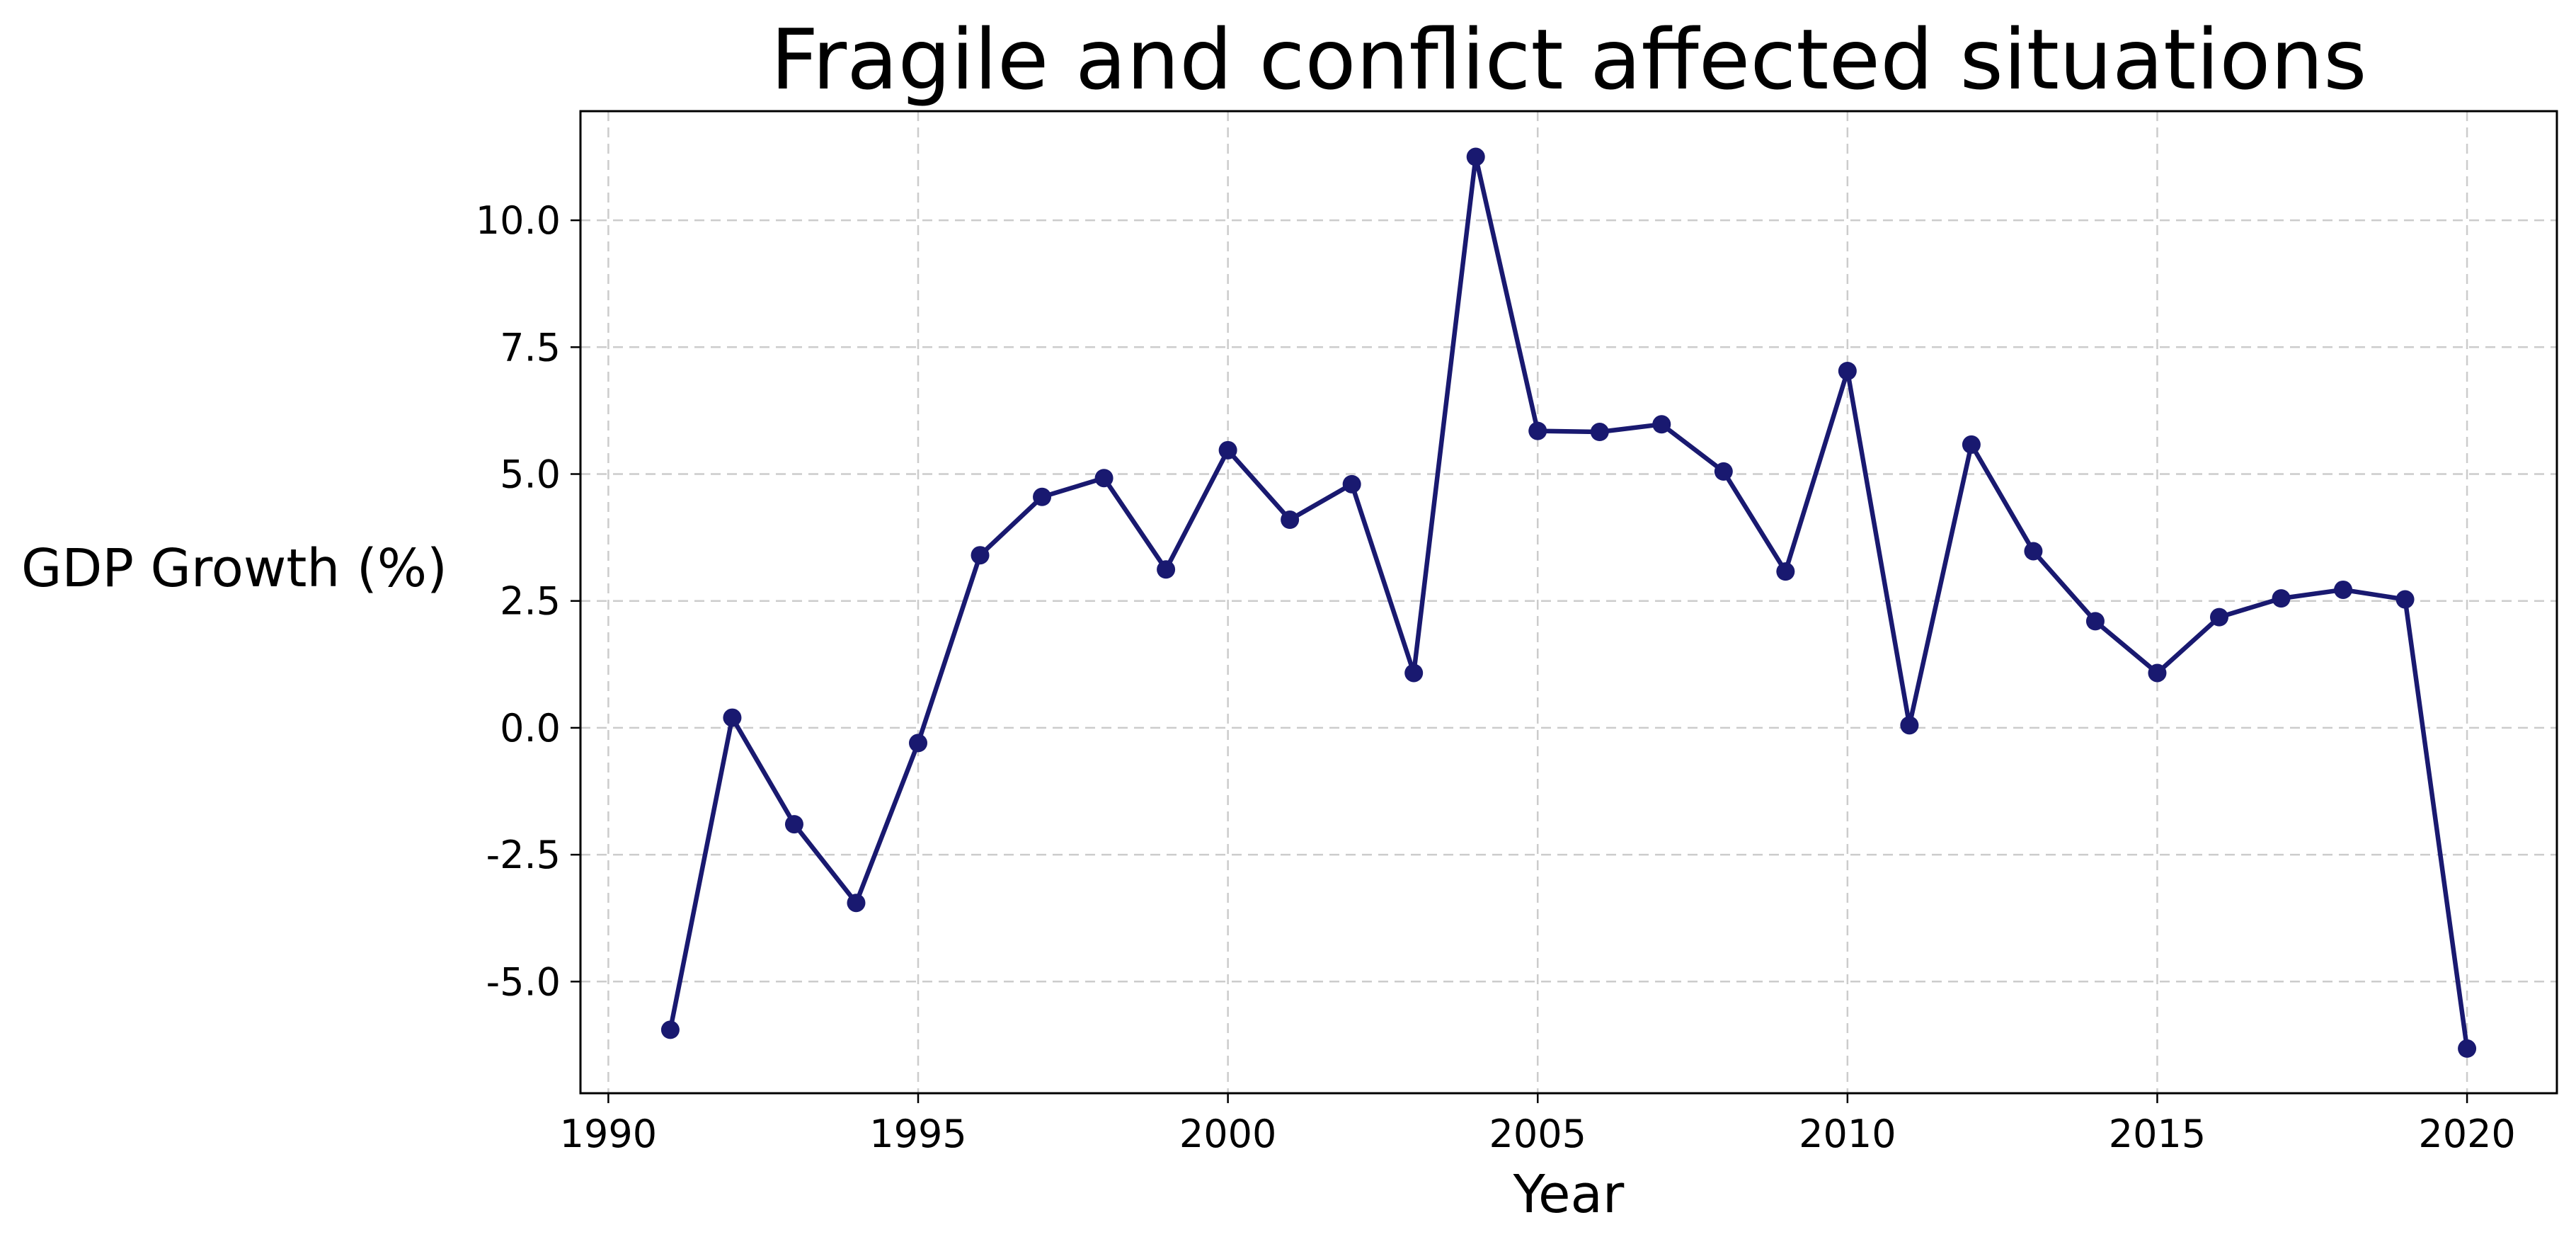 The height and width of the screenshot is (1249, 2576). Describe the element at coordinates (523, 855) in the screenshot. I see `y-tick-label: -2.5` at that location.